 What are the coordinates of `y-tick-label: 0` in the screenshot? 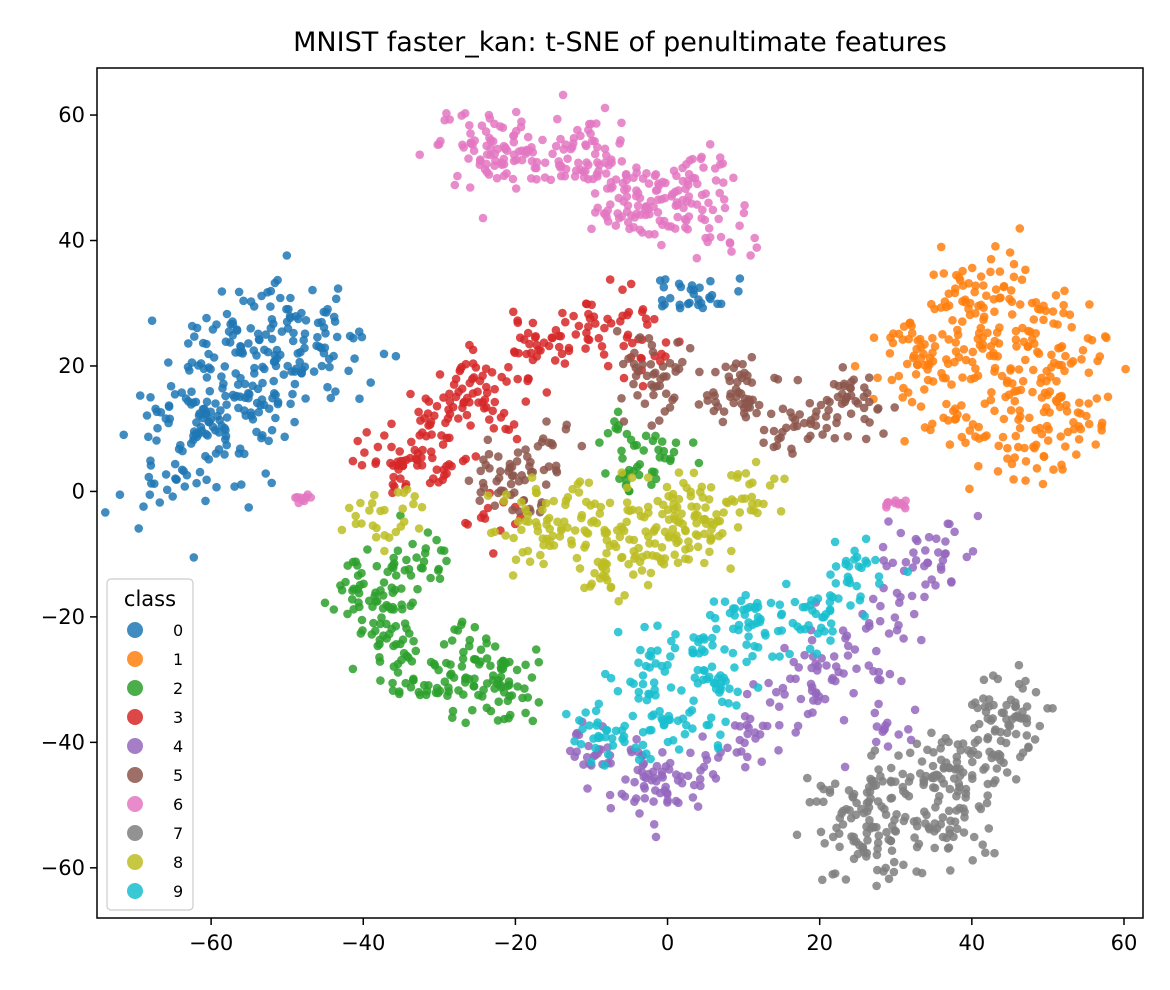 It's located at (78, 491).